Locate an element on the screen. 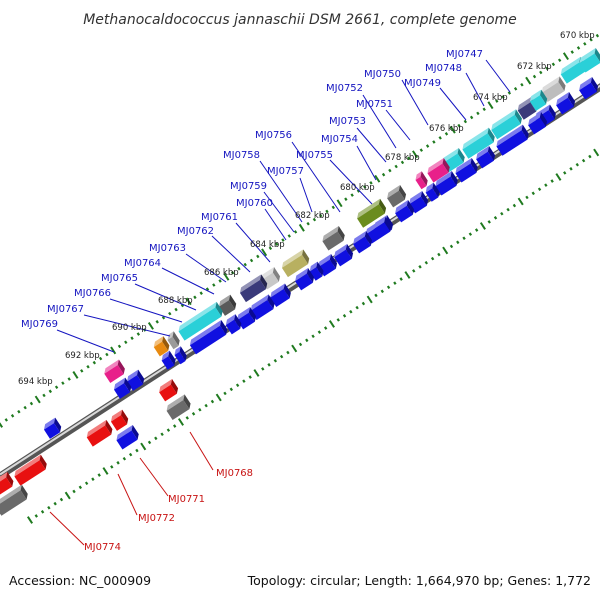 The height and width of the screenshot is (600, 600). gene-label: MJ0763 is located at coordinates (167, 248).